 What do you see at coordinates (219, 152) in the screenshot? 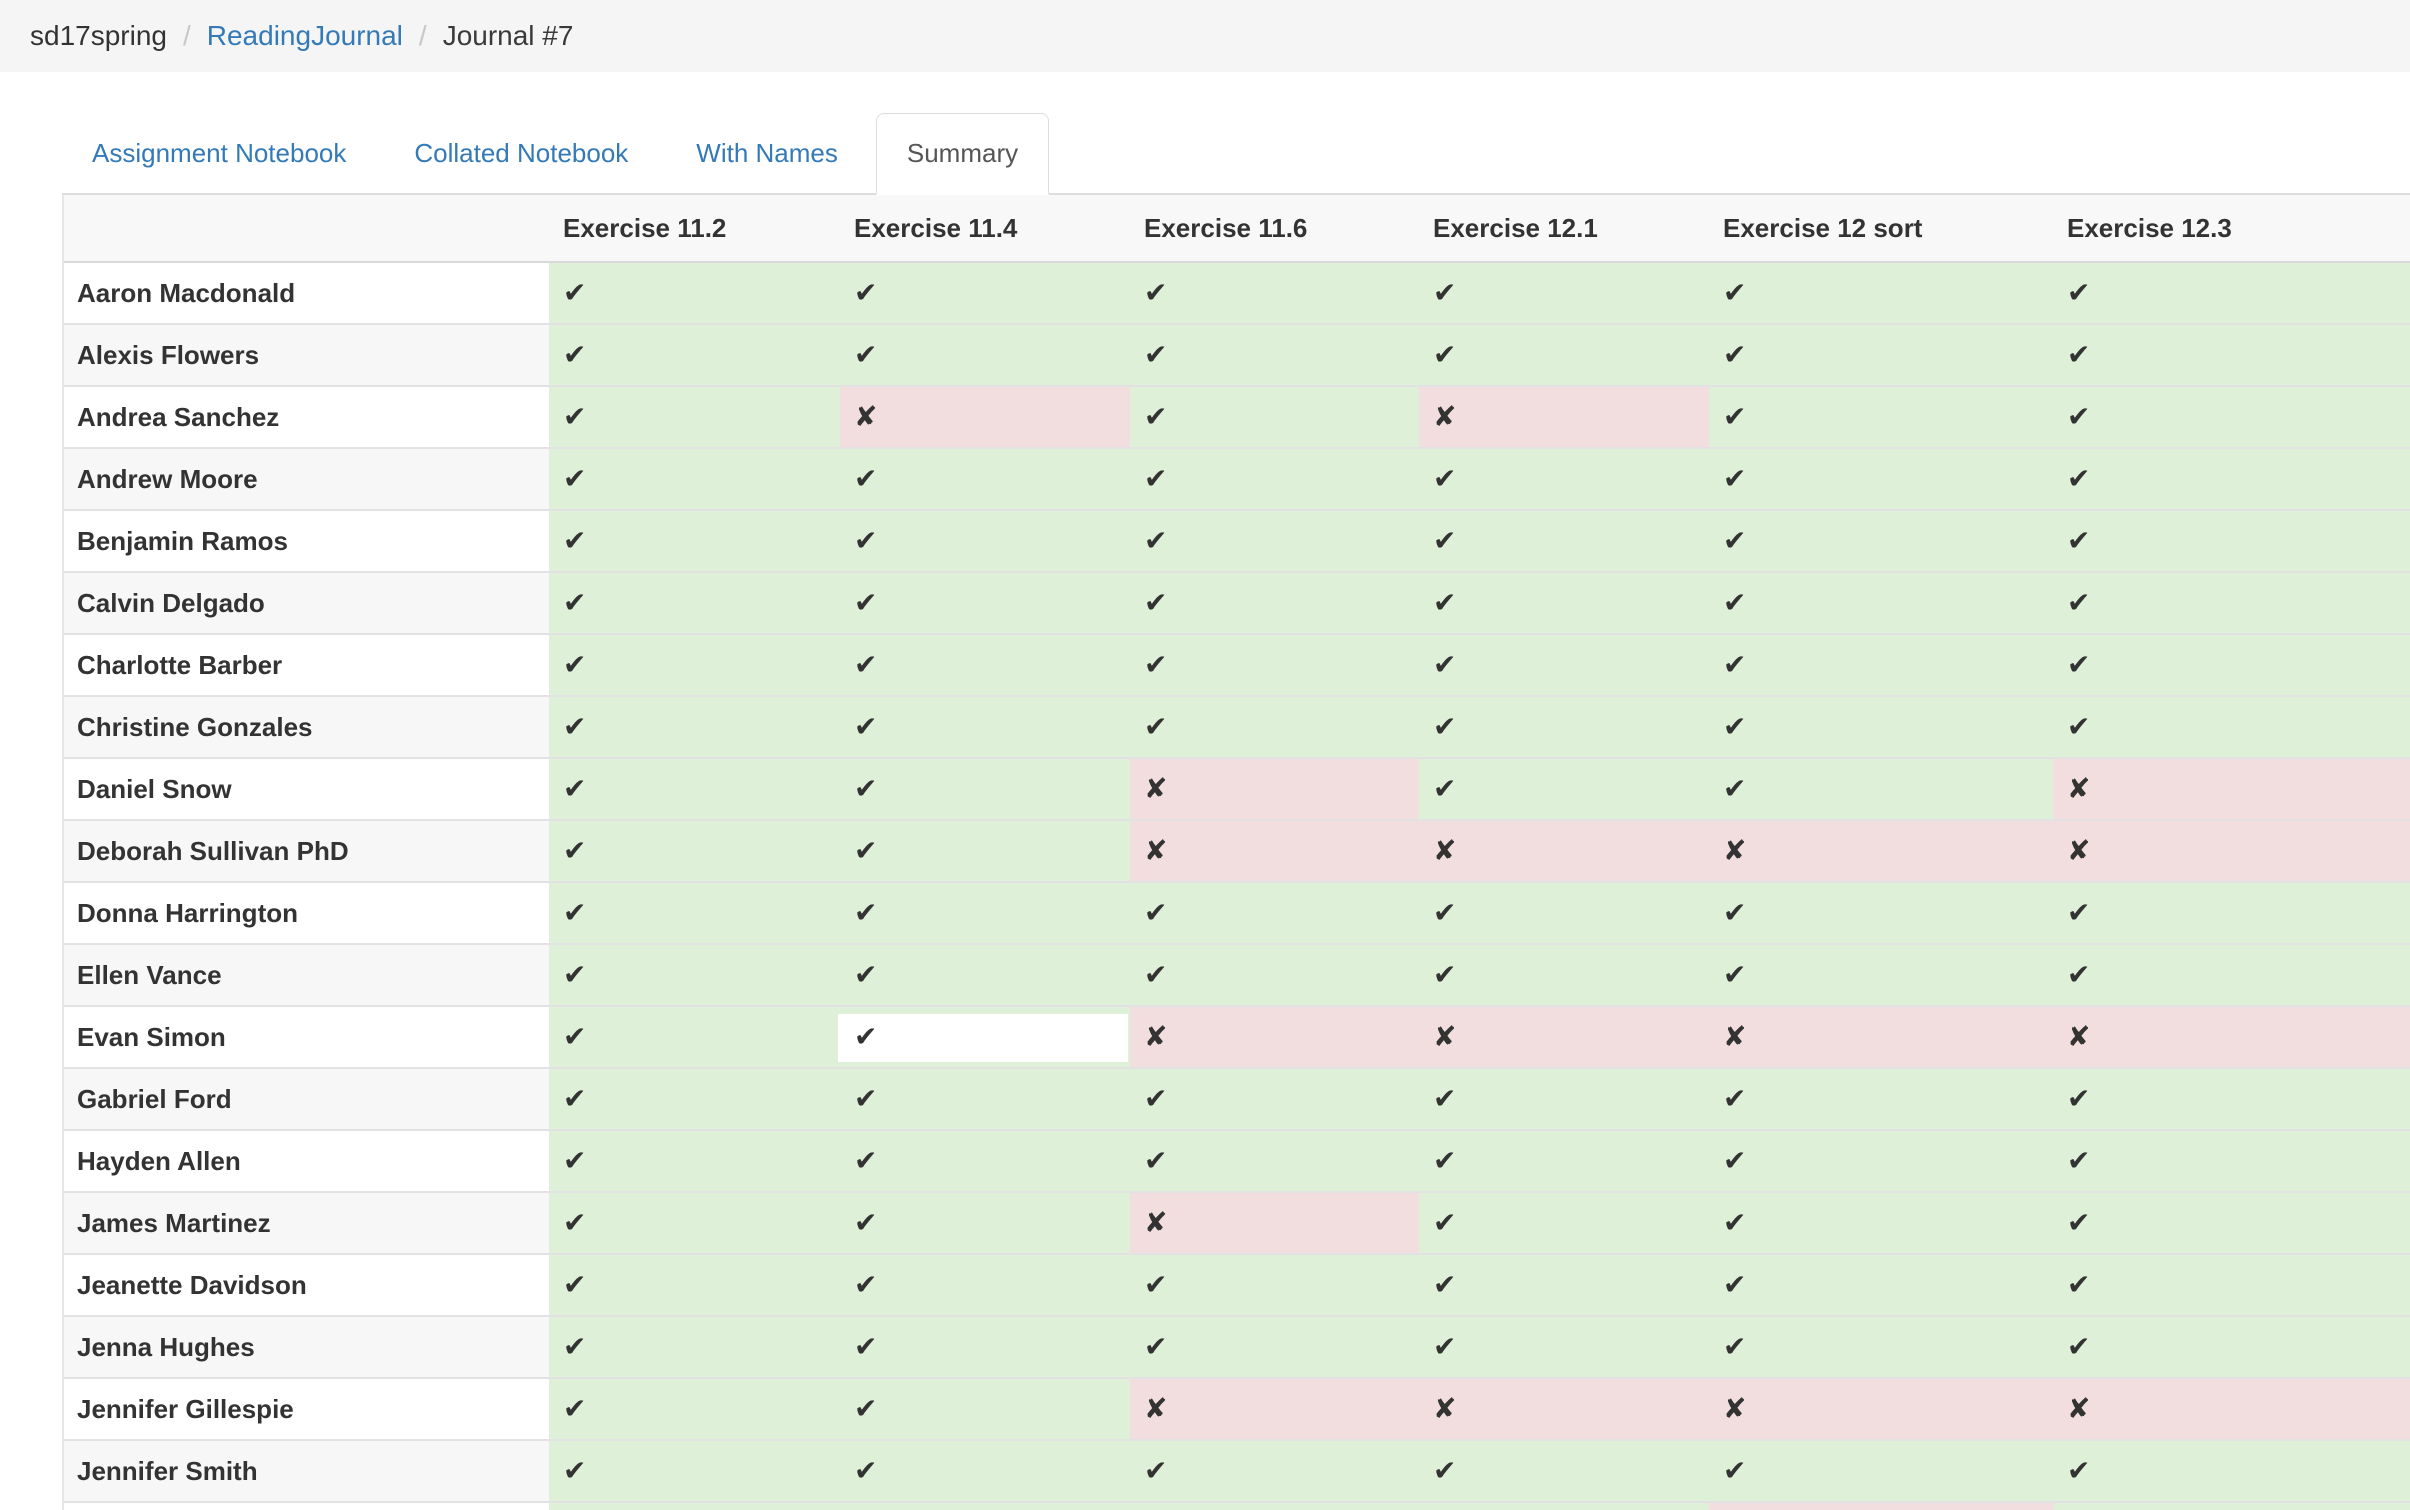
I see `tab-assignment-notebook: Assignment Notebook` at bounding box center [219, 152].